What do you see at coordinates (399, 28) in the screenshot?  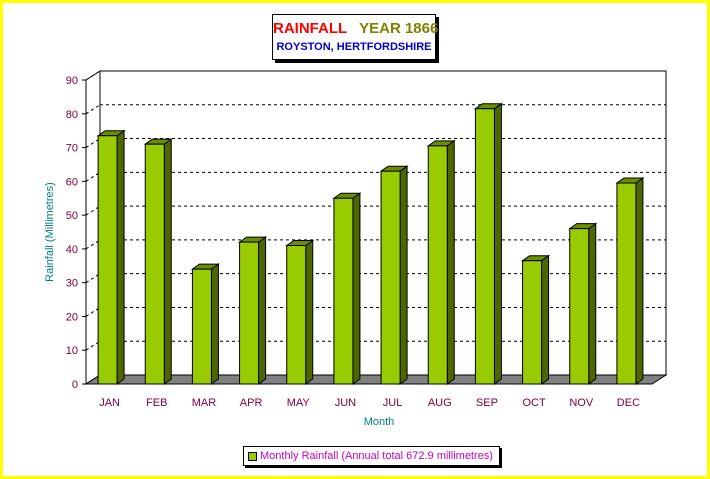 I see `chart-title-year: YEAR 1866` at bounding box center [399, 28].